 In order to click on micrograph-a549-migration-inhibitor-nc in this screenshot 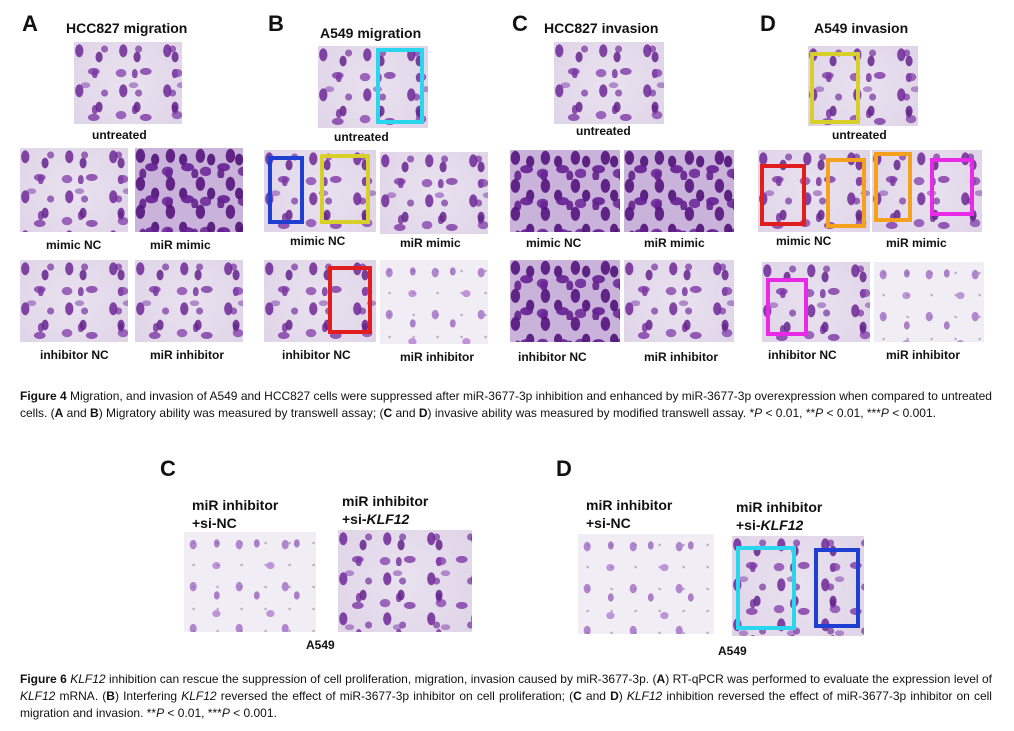, I will do `click(320, 301)`.